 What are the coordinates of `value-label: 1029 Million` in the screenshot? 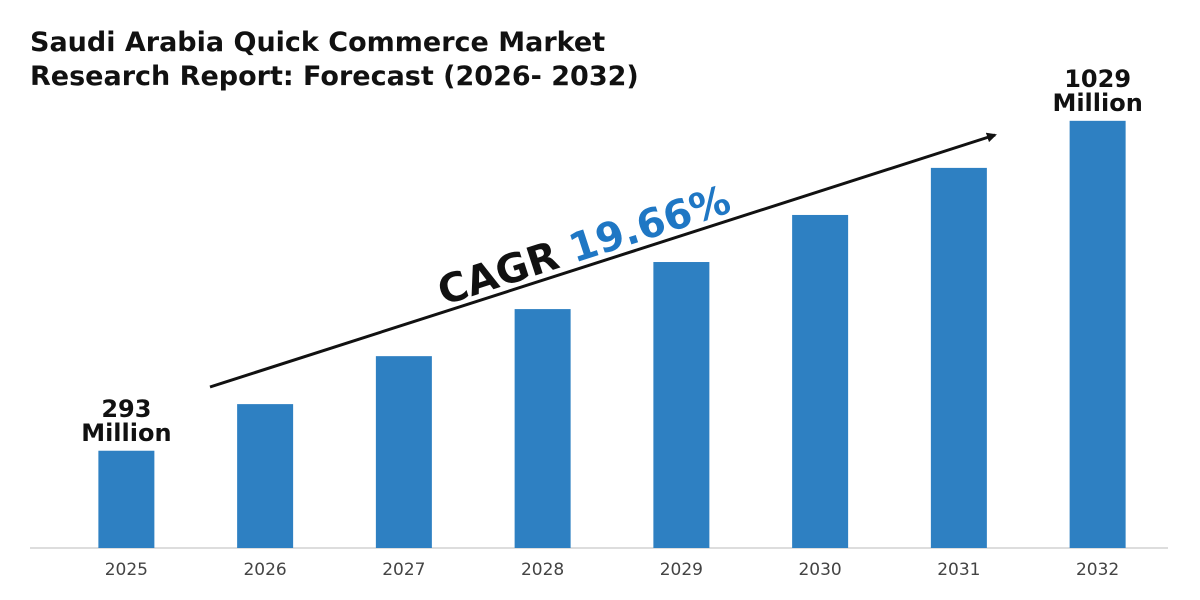 It's located at (1097, 90).